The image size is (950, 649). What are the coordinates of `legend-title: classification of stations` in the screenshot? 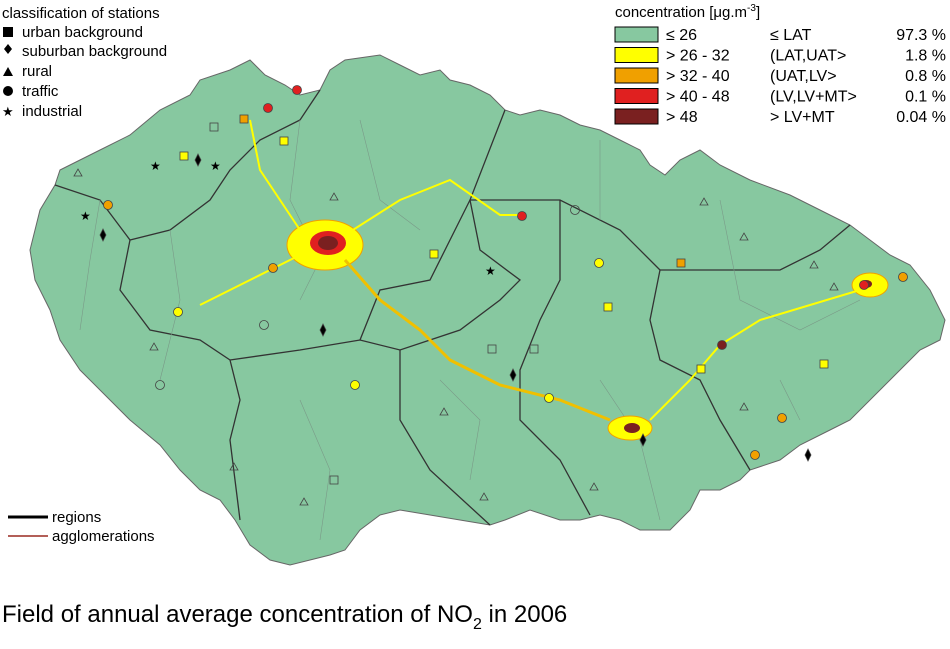 It's located at (81, 13).